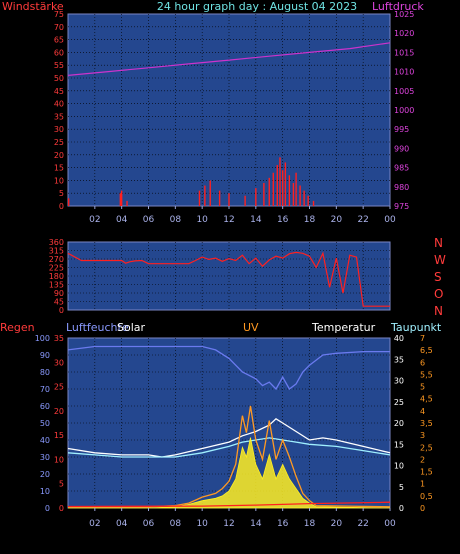 The width and height of the screenshot is (460, 554). I want to click on y-humidity-tick-label: 60, so click(45, 406).